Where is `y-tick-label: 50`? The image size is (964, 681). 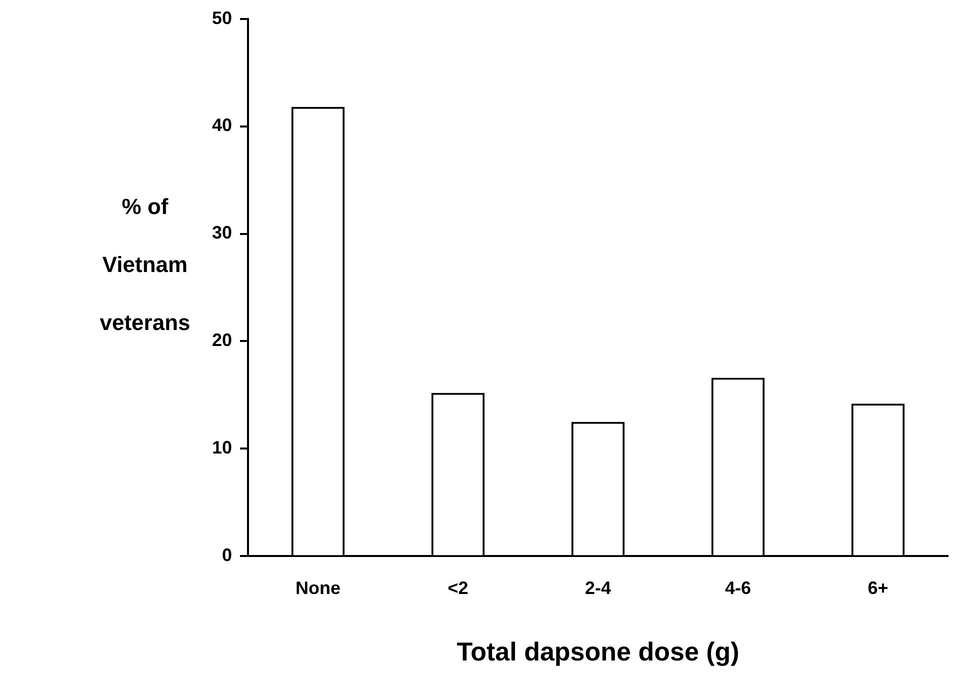 y-tick-label: 50 is located at coordinates (222, 18).